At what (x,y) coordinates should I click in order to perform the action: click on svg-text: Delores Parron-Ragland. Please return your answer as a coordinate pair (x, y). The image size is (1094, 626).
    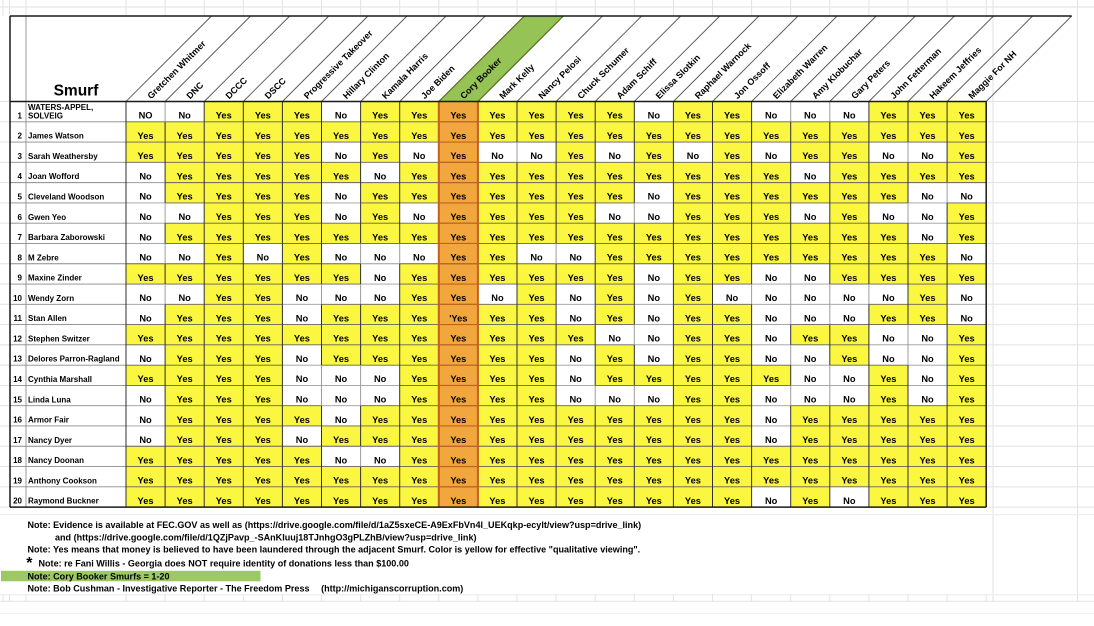
    Looking at the image, I should click on (74, 359).